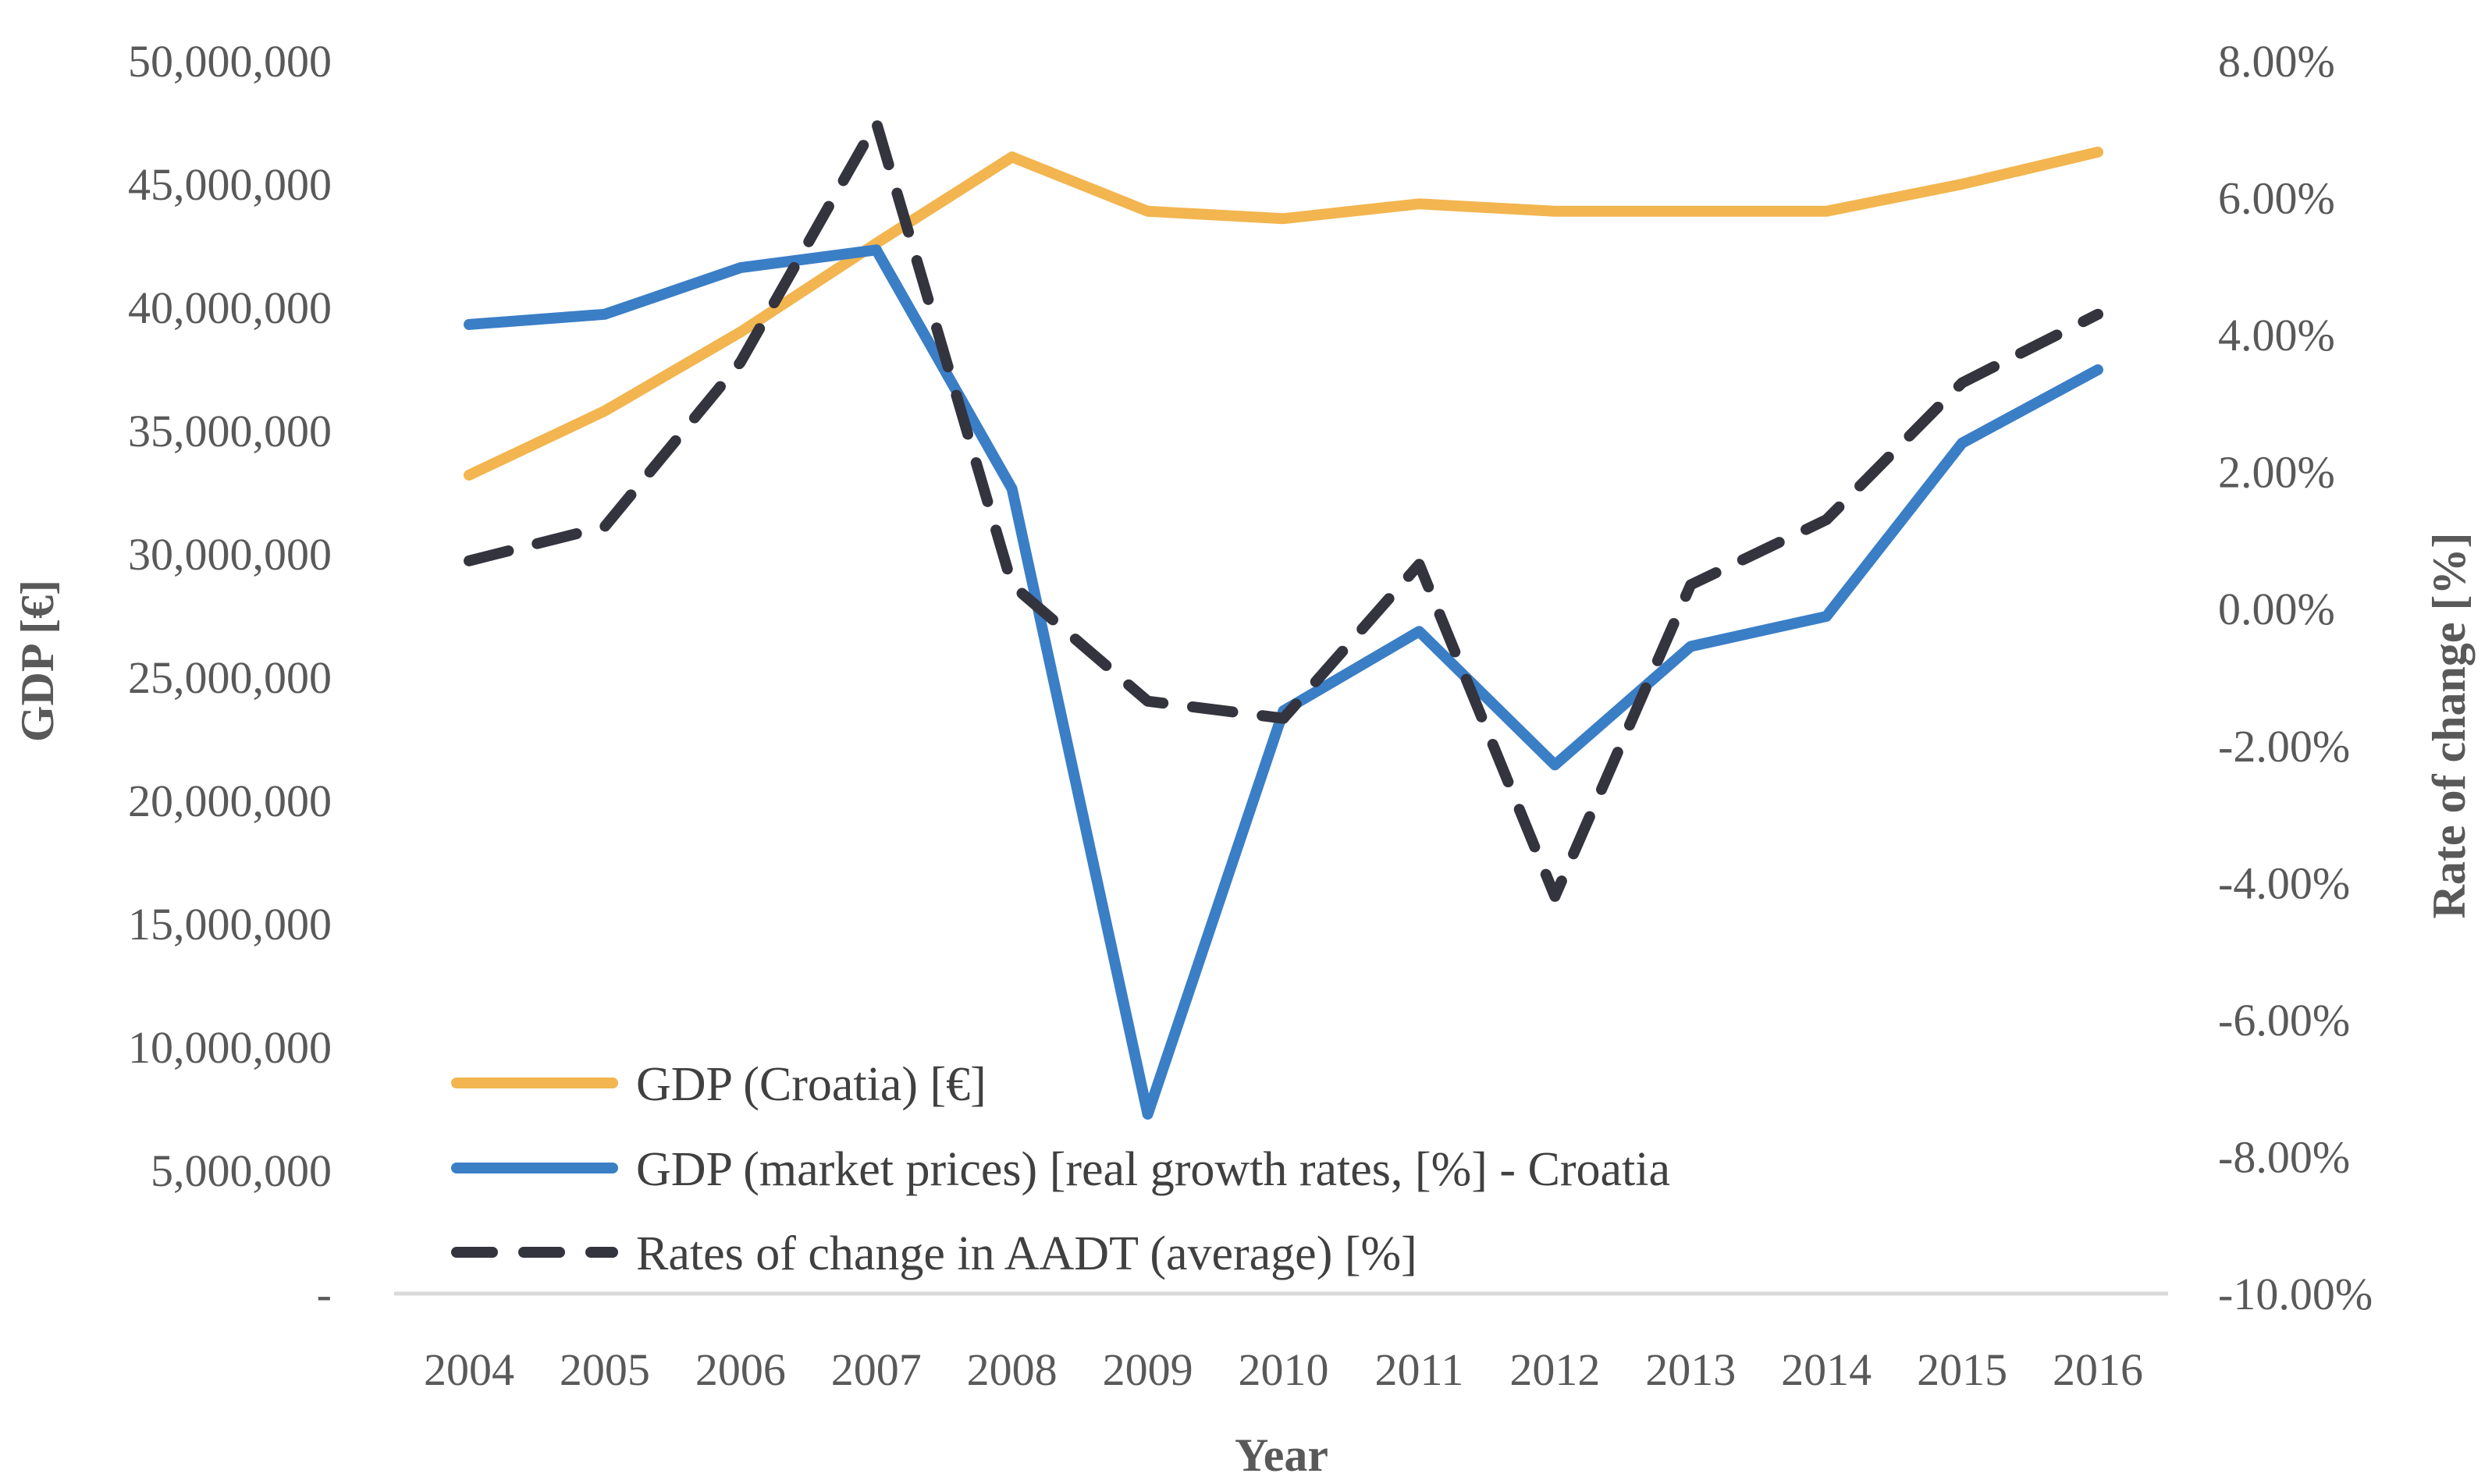 The height and width of the screenshot is (1484, 2492). What do you see at coordinates (2276, 198) in the screenshot?
I see `right-tick-label: 6.00%` at bounding box center [2276, 198].